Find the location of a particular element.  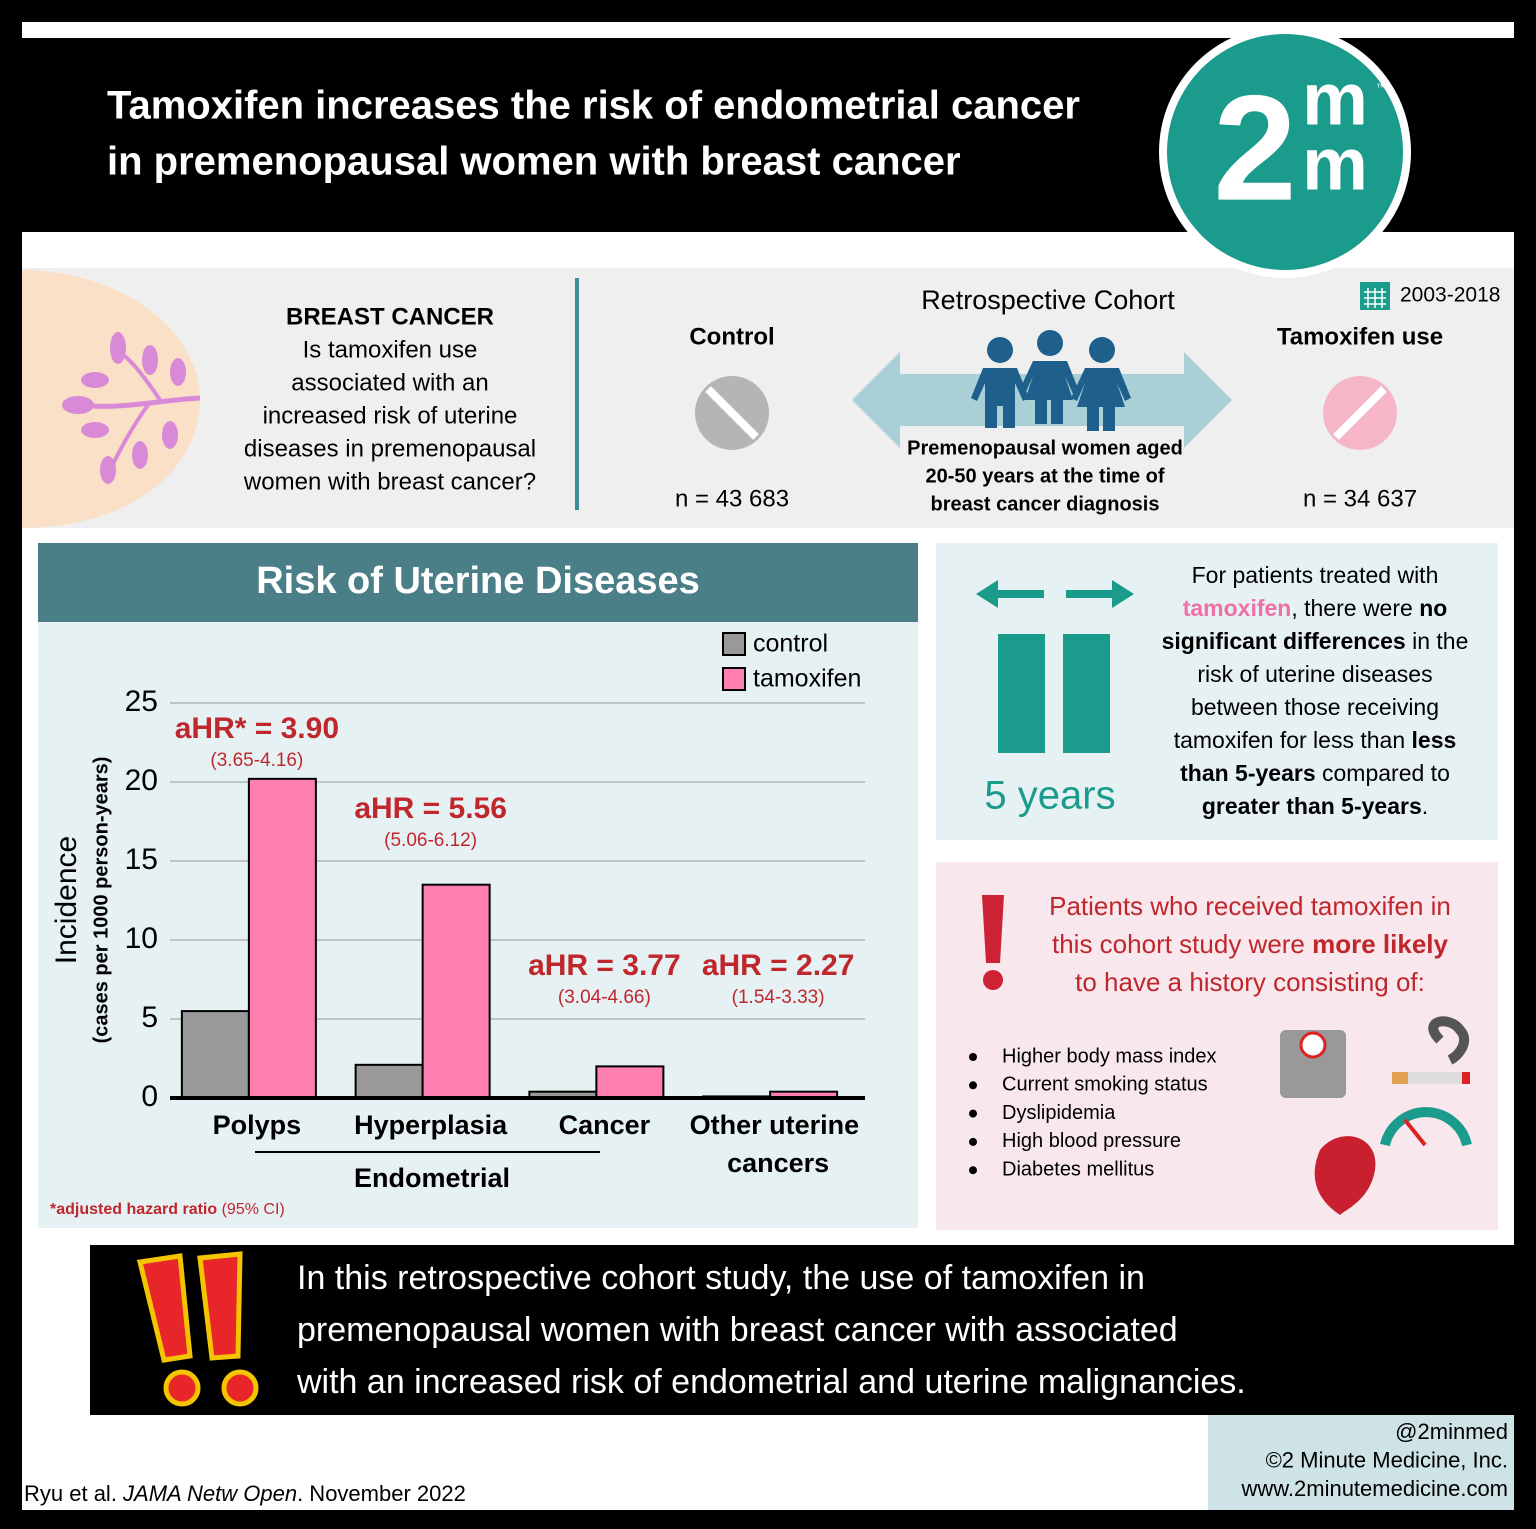

duration-label: 5 years is located at coordinates (1049, 796).